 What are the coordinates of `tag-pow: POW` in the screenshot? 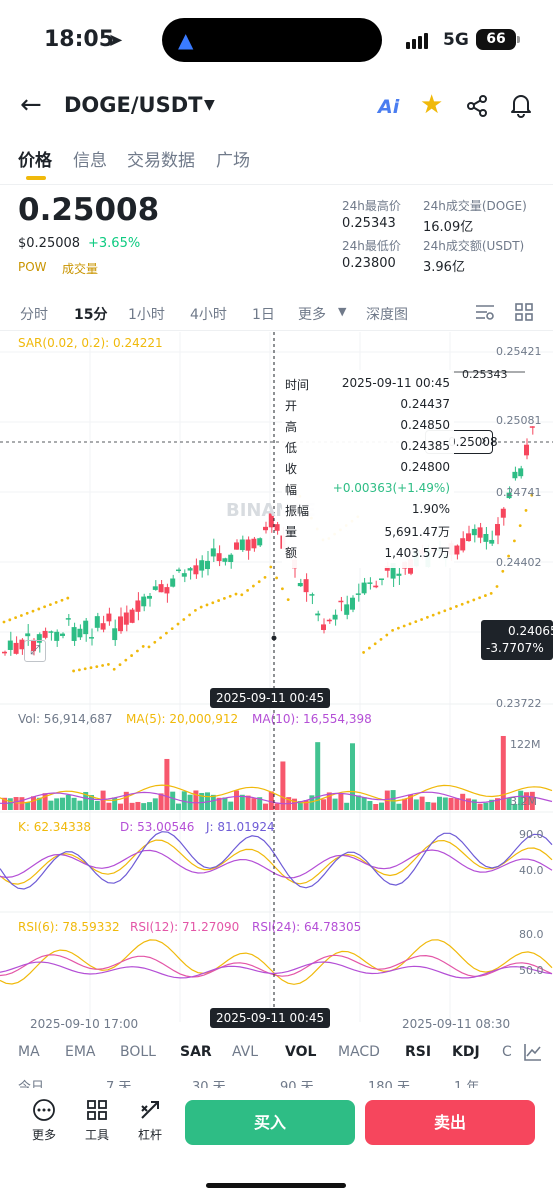 It's located at (32, 267).